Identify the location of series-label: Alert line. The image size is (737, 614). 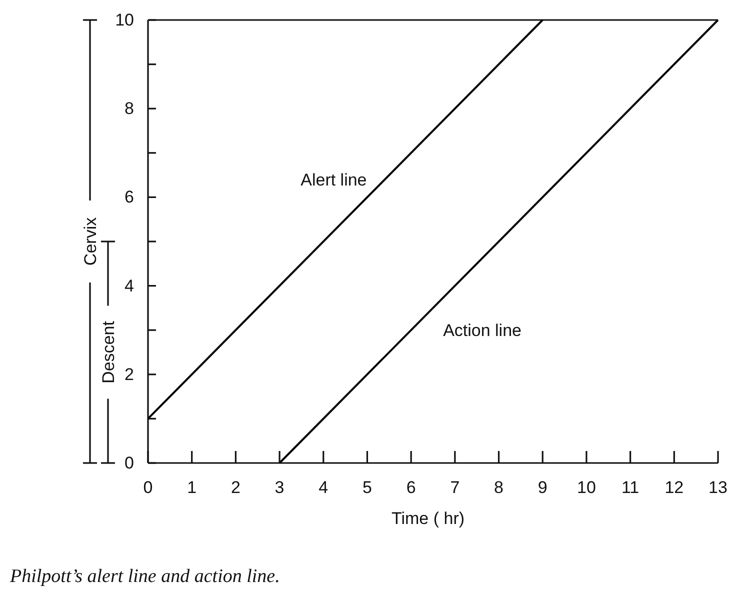
(333, 180).